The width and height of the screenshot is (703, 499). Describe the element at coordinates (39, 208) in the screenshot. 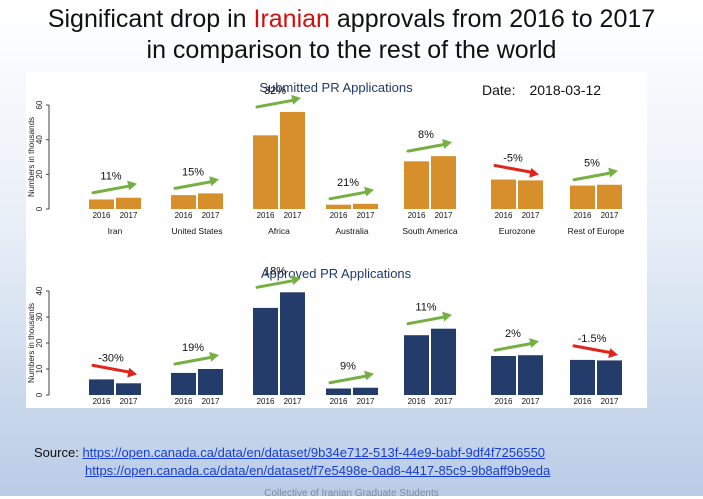

I see `y-tick-label: 0` at that location.